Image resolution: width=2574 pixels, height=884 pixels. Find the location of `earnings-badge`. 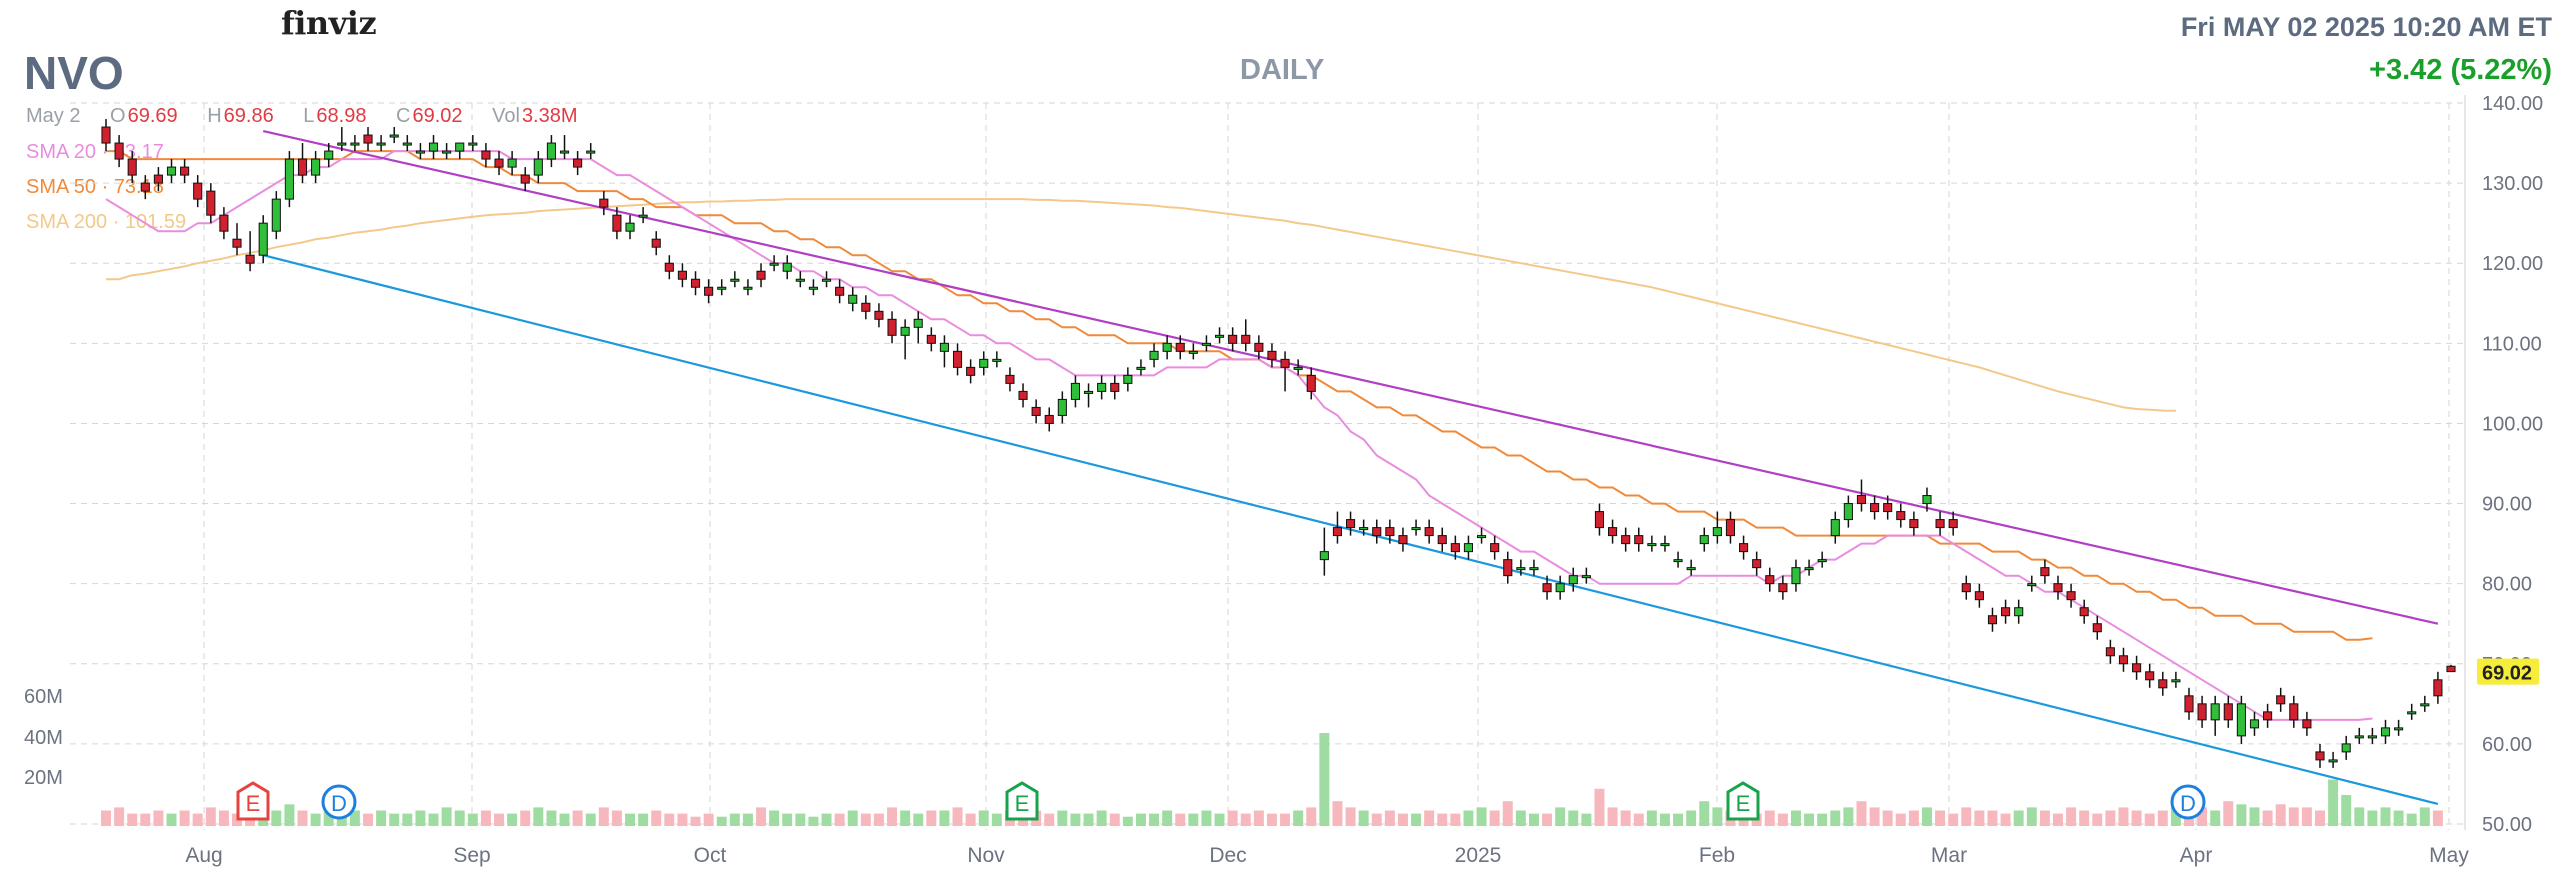

earnings-badge is located at coordinates (253, 801).